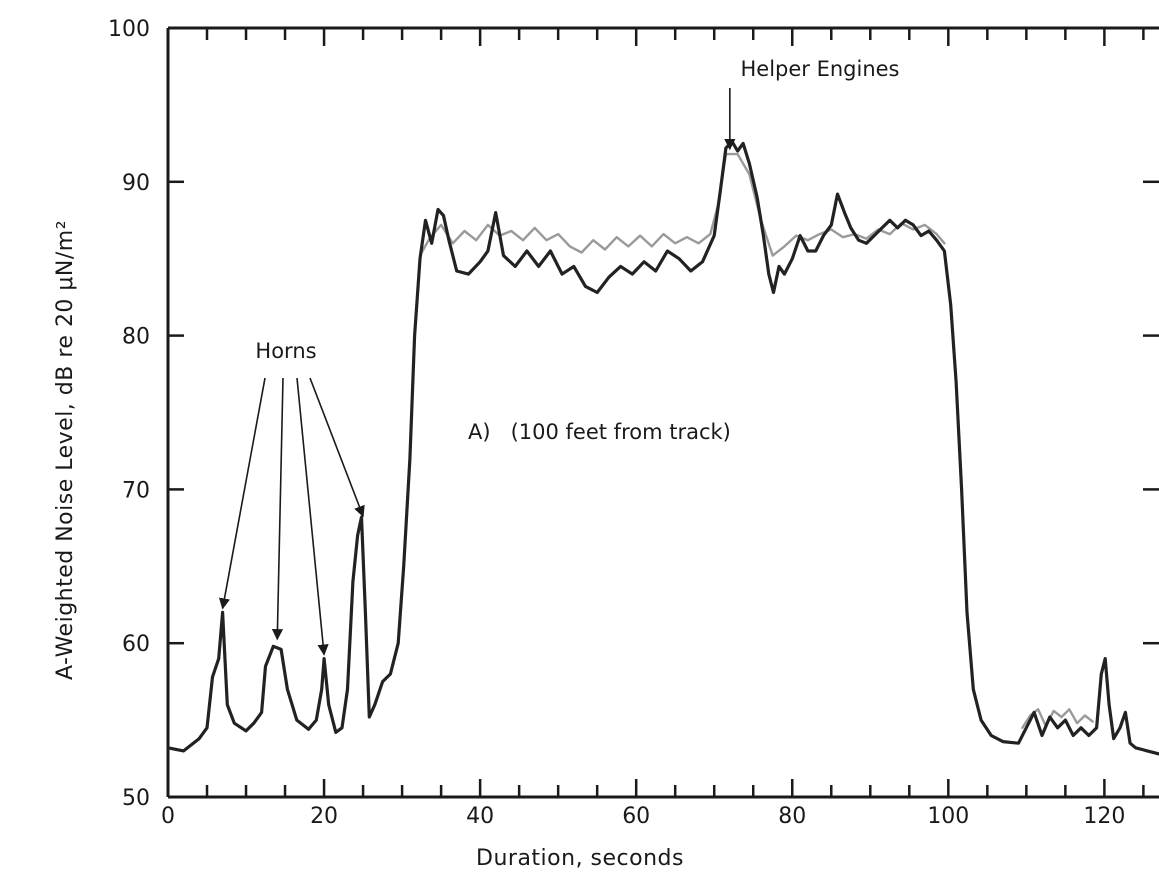 Image resolution: width=1159 pixels, height=882 pixels. What do you see at coordinates (636, 816) in the screenshot?
I see `x-tick-label-60: 60` at bounding box center [636, 816].